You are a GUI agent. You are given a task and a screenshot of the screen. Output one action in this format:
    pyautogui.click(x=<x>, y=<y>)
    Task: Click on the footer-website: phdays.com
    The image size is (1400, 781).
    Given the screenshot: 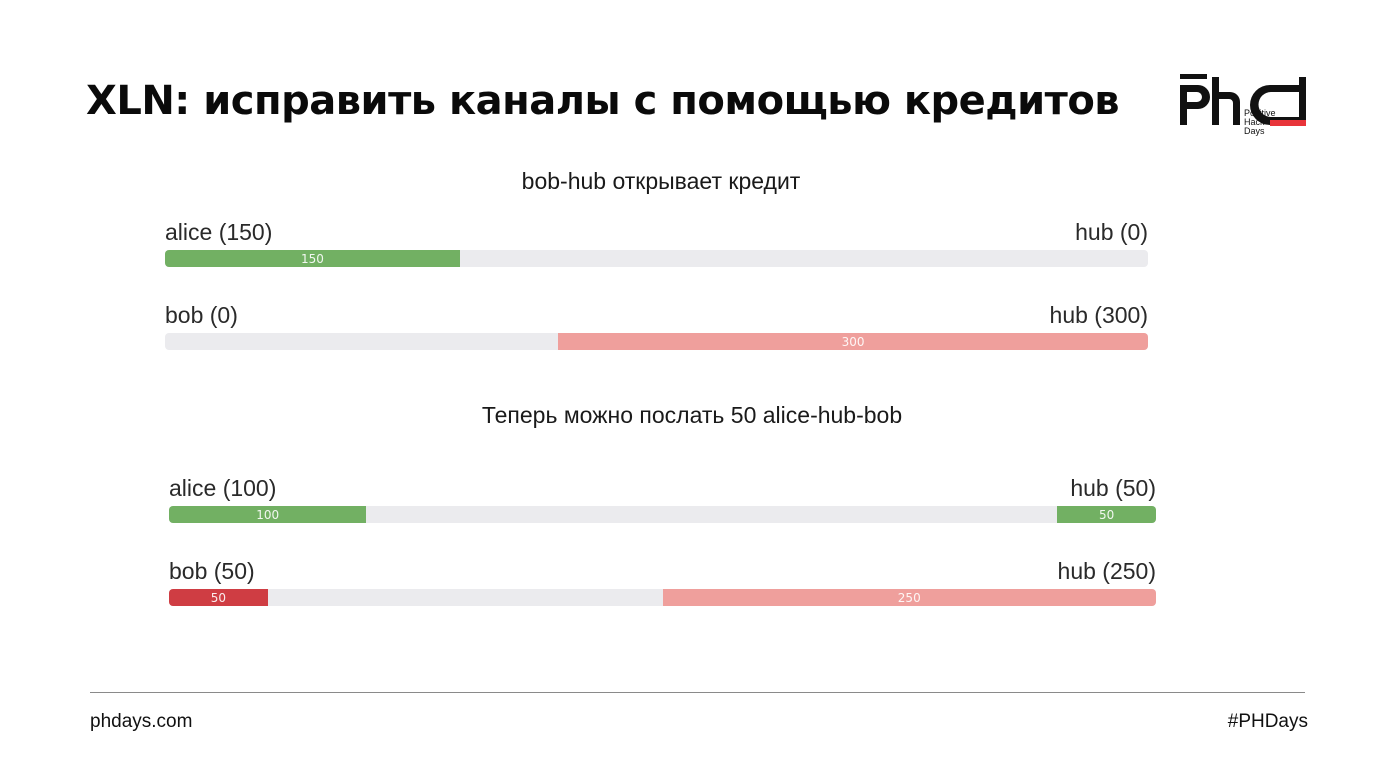 What is the action you would take?
    pyautogui.click(x=141, y=721)
    